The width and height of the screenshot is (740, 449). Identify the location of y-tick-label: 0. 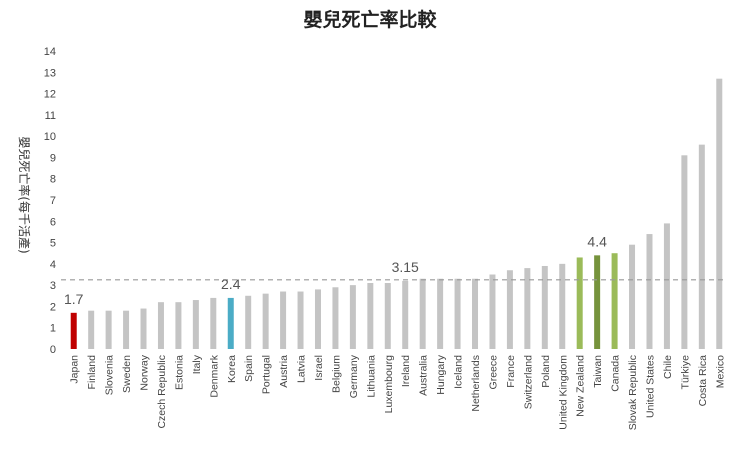
(53, 350).